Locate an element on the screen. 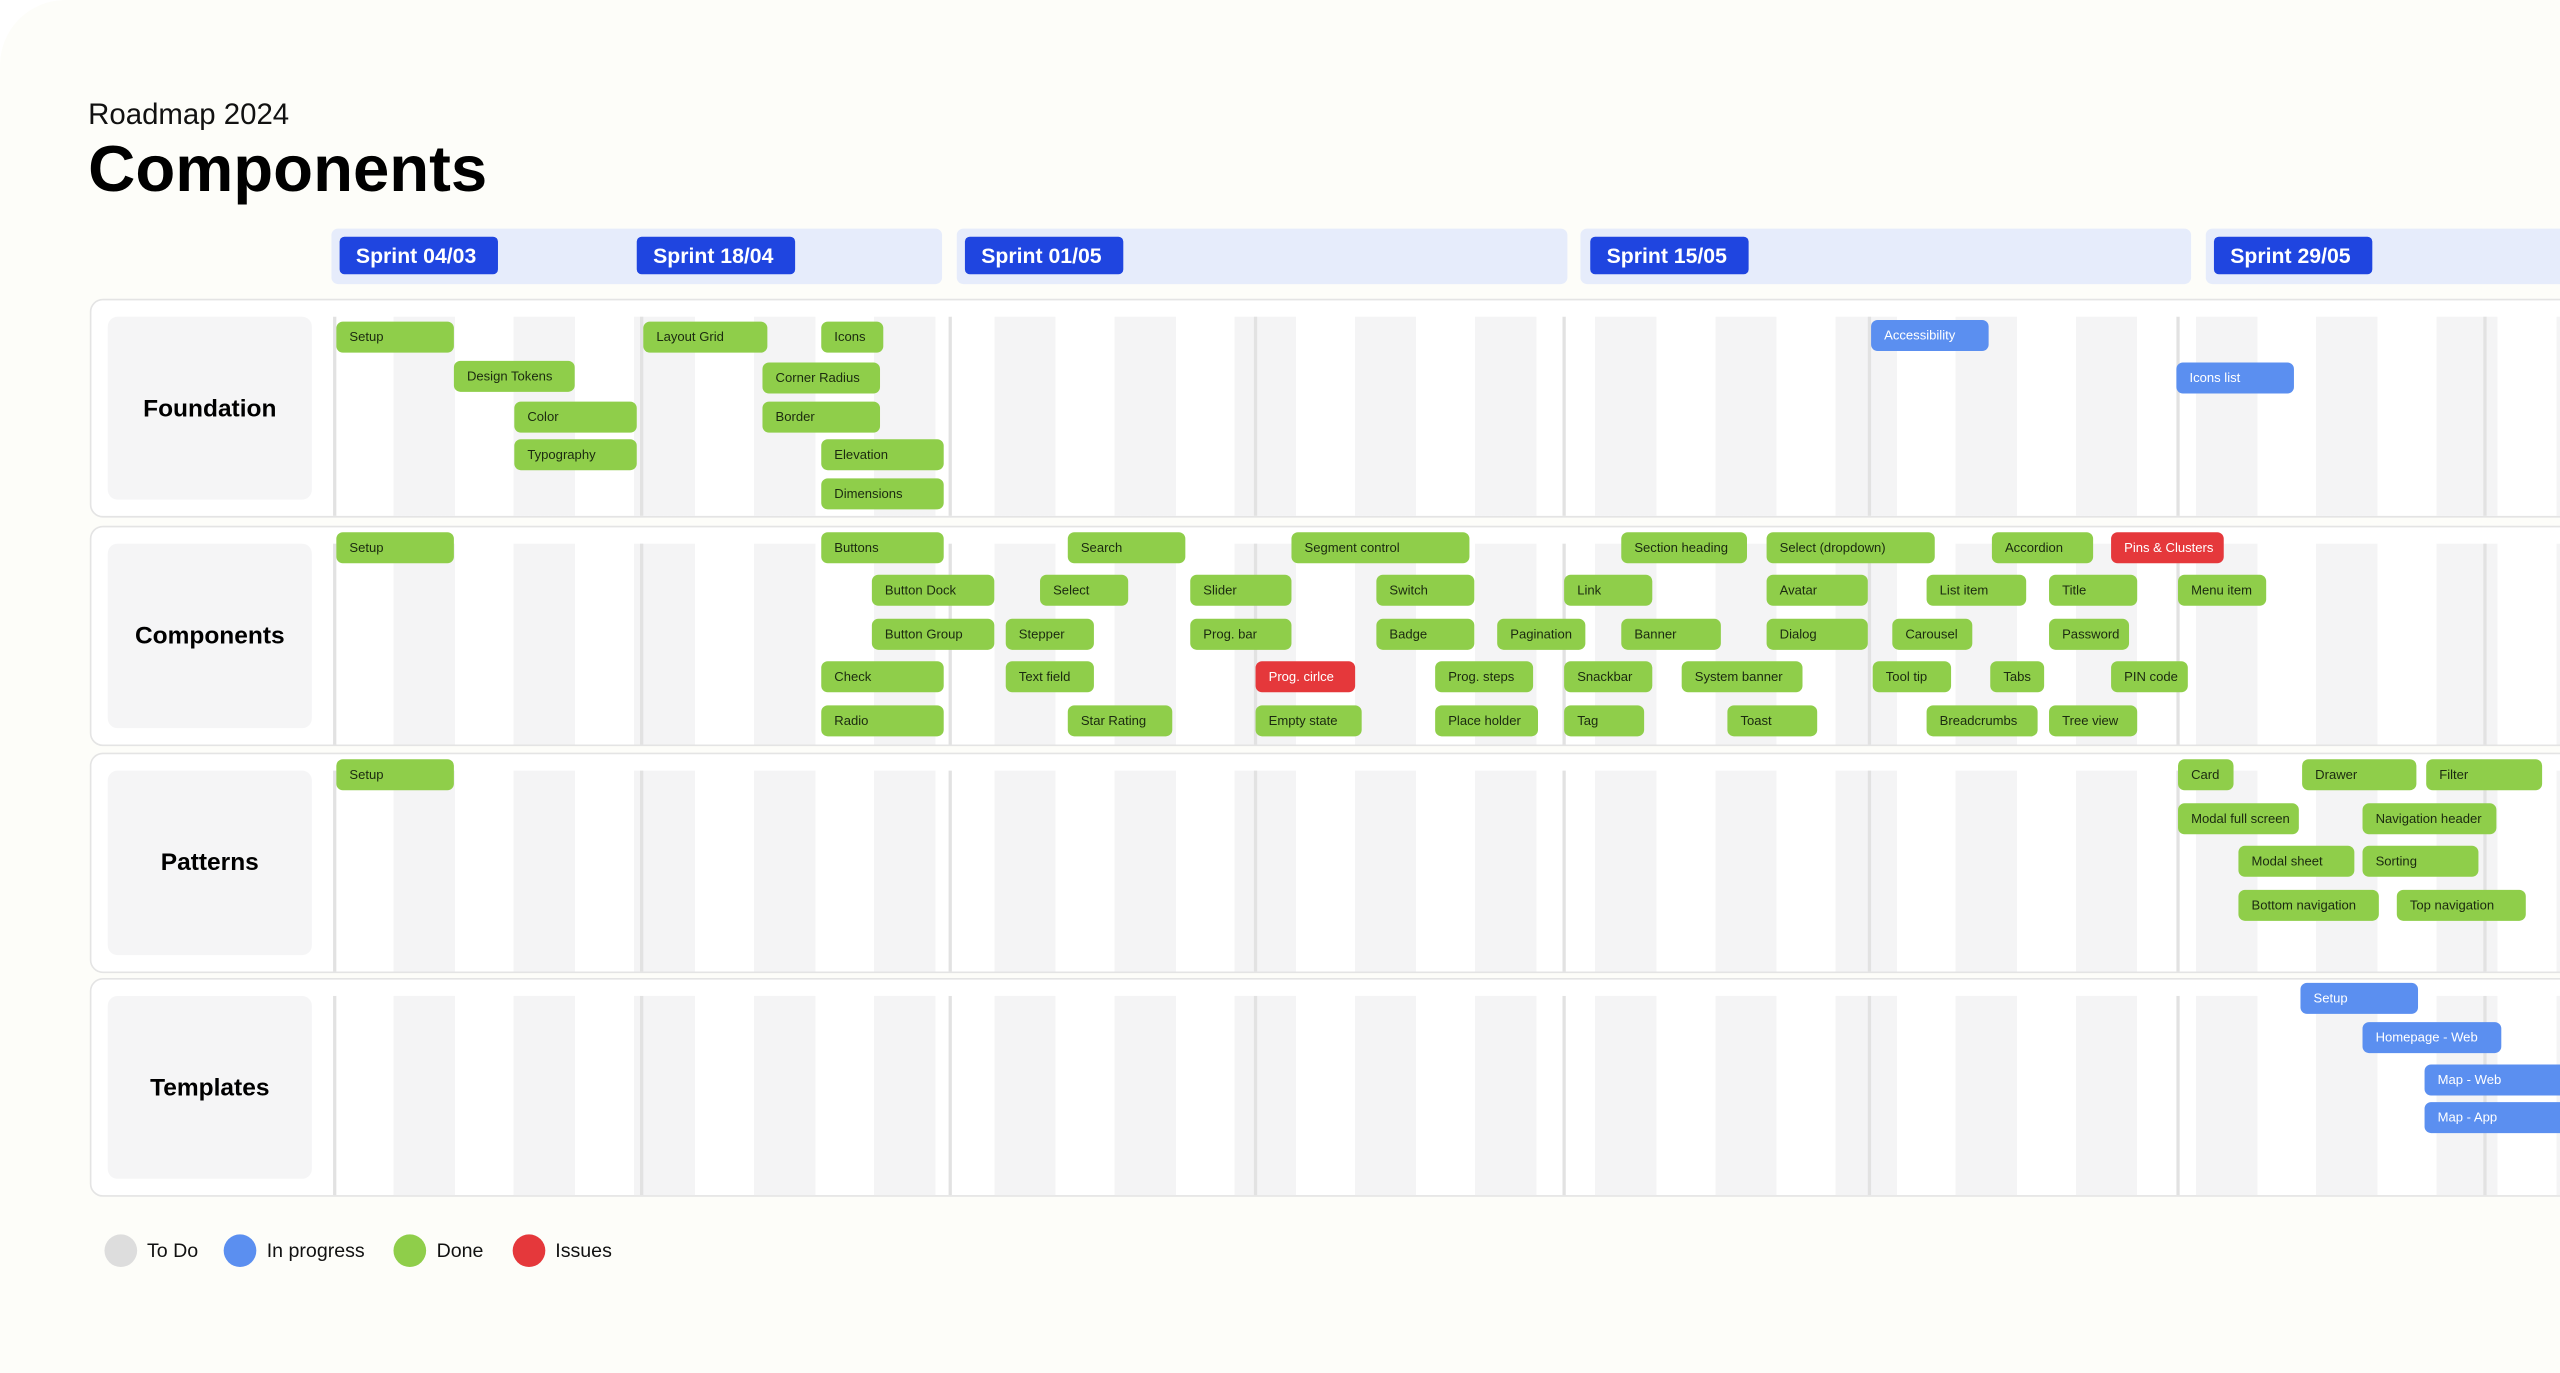  legend-label: In progress is located at coordinates (315, 1251).